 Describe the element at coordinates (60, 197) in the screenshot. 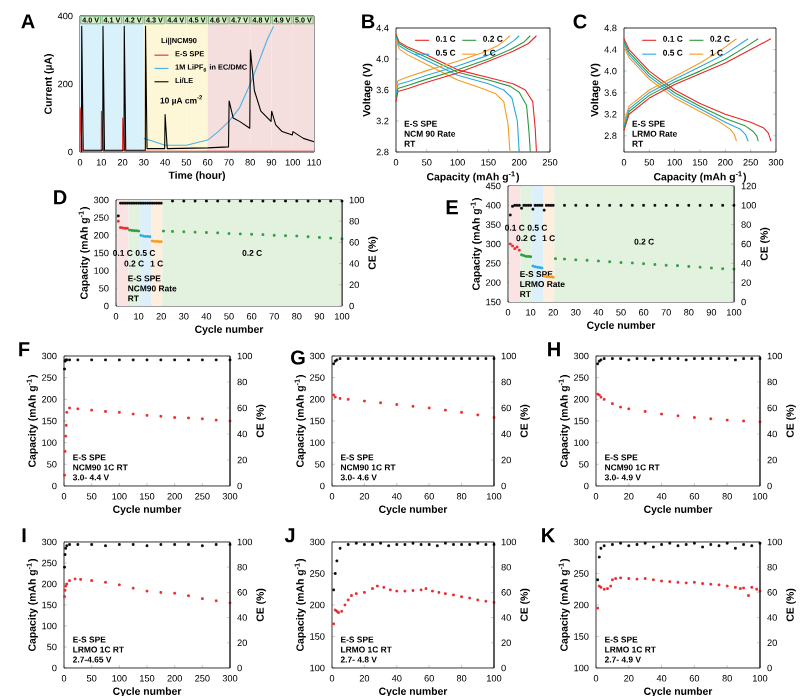

I see `chart-title: D` at that location.